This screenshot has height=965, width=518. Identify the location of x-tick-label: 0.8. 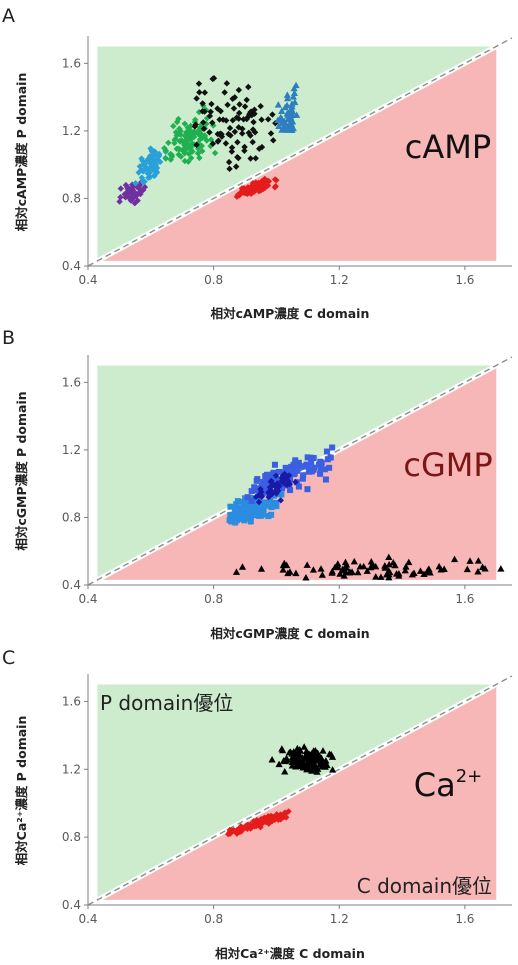
(213, 919).